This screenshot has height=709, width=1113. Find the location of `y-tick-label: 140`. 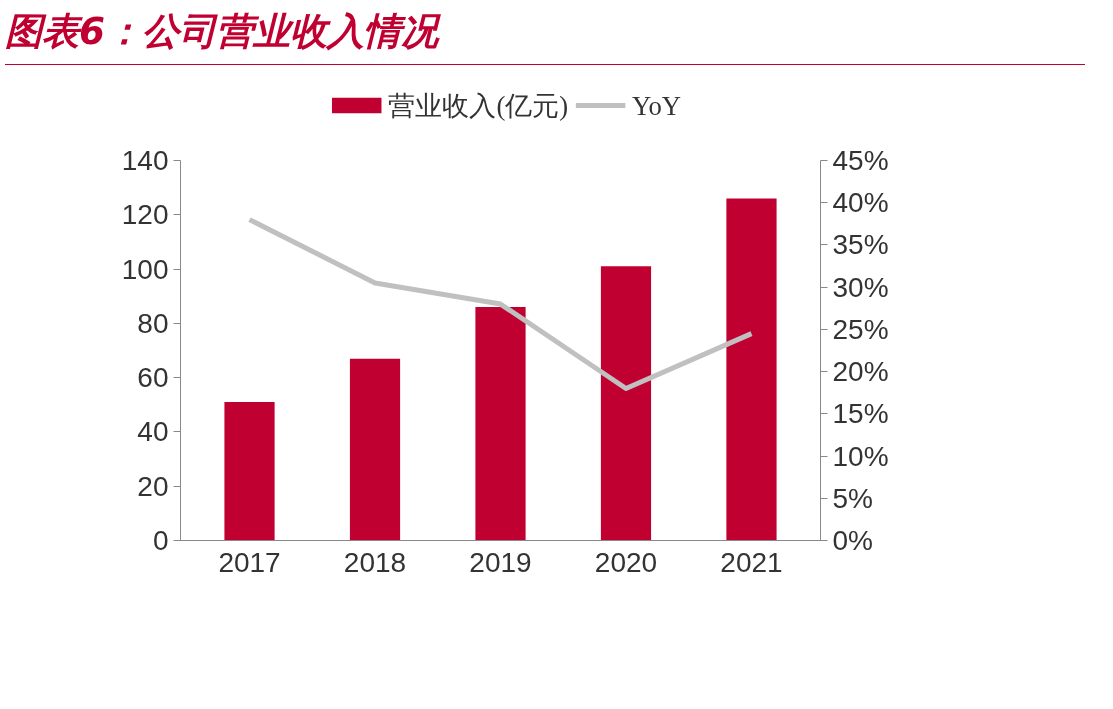

y-tick-label: 140 is located at coordinates (145, 161).